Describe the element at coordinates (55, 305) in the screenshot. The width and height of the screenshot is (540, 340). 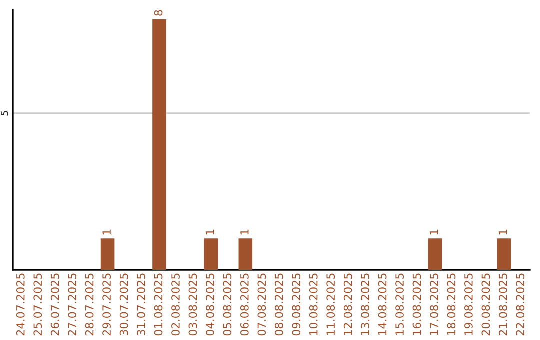
I see `x-tick-label: 26.07.2025` at that location.